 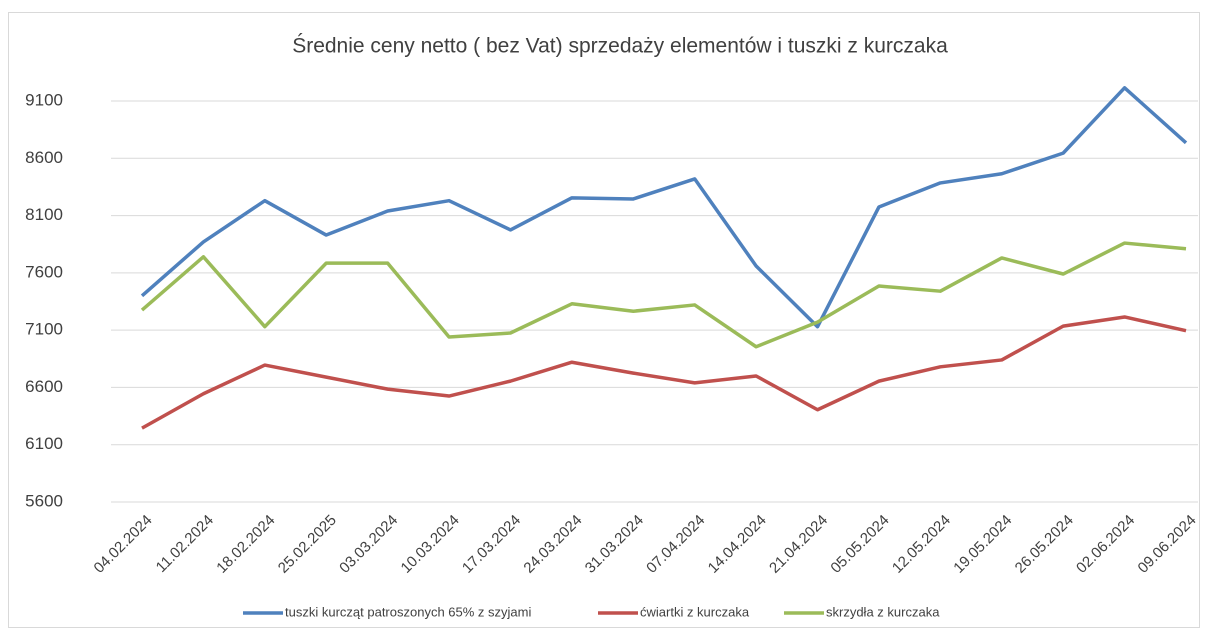 I want to click on y-tick-label: 6600, so click(x=44, y=386).